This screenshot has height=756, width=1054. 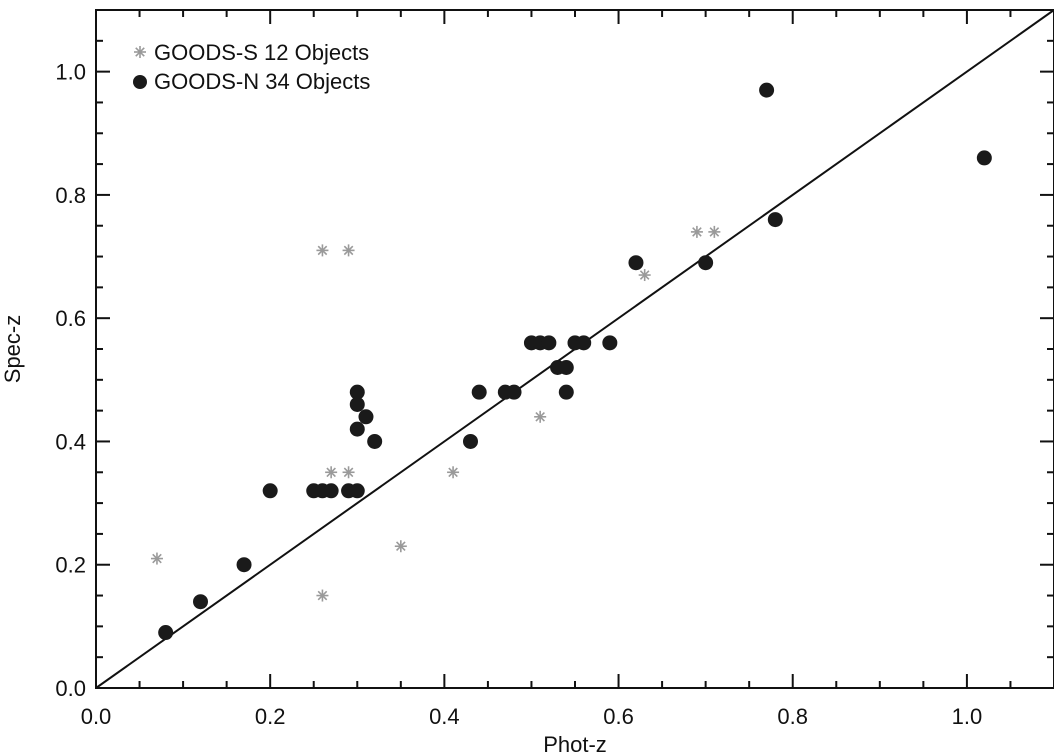 What do you see at coordinates (70, 565) in the screenshot?
I see `y-tick-label: 0.2` at bounding box center [70, 565].